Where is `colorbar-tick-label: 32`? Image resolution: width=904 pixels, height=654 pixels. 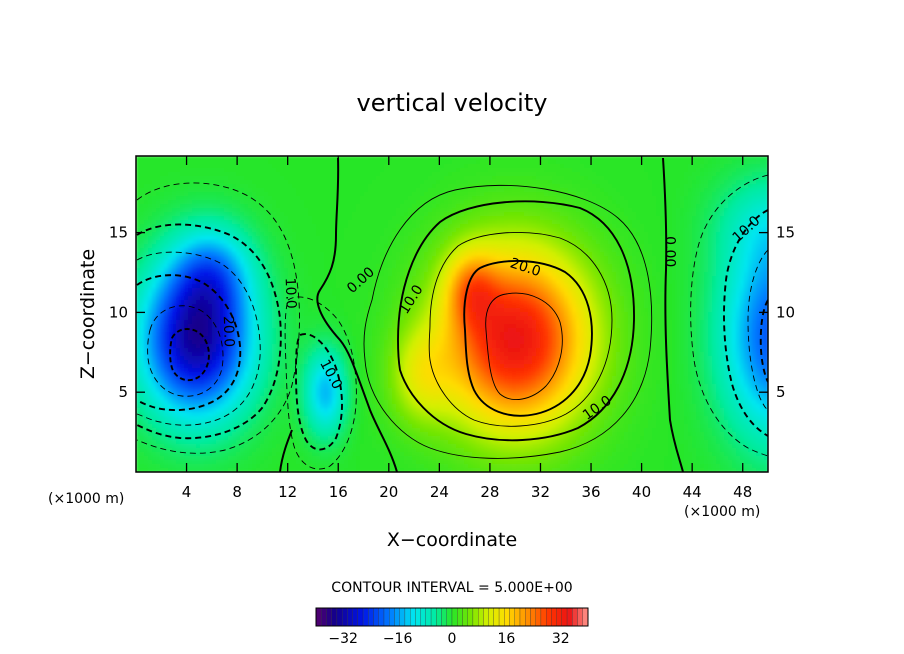
colorbar-tick-label: 32 is located at coordinates (561, 639).